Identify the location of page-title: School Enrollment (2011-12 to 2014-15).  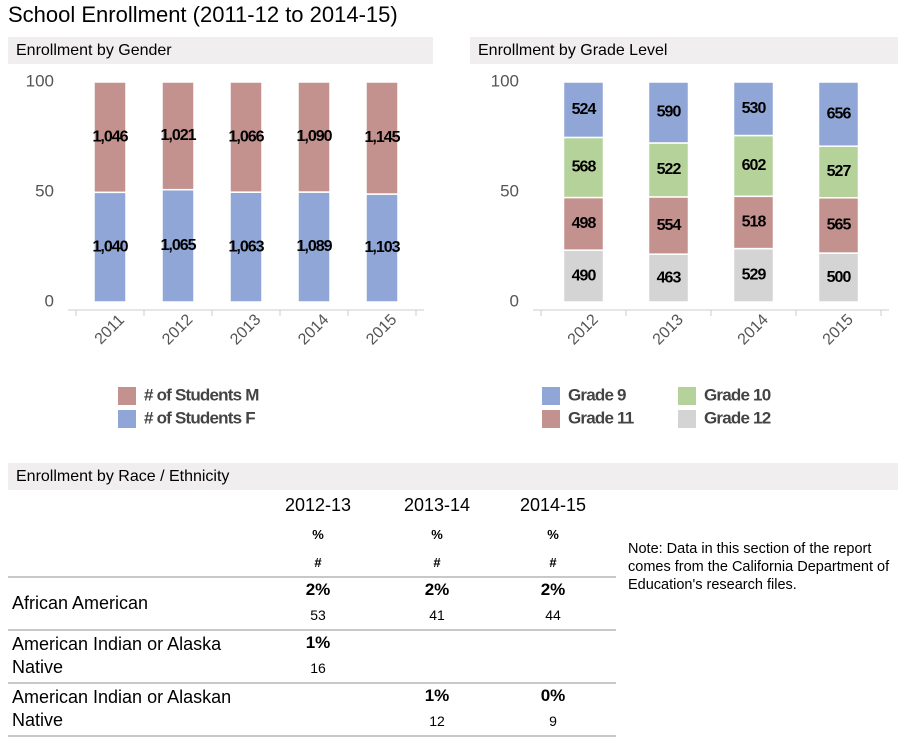
(203, 14).